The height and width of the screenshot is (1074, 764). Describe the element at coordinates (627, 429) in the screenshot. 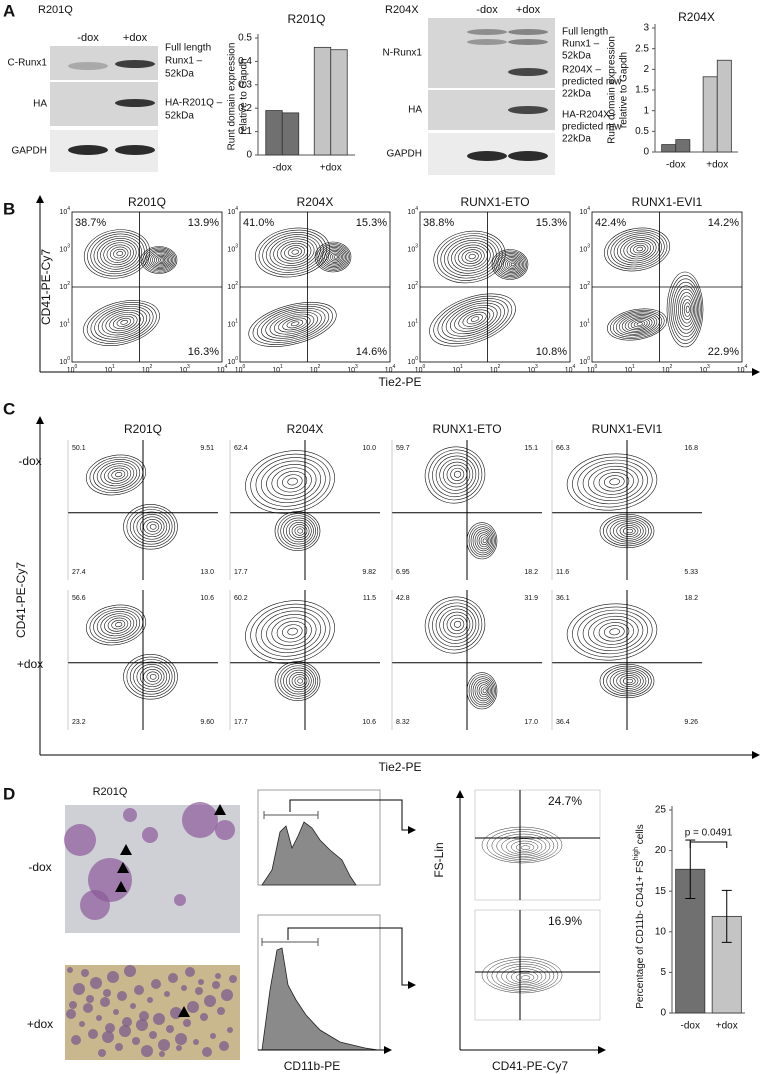

I see `plot-title: RUNX1-EVI1` at that location.